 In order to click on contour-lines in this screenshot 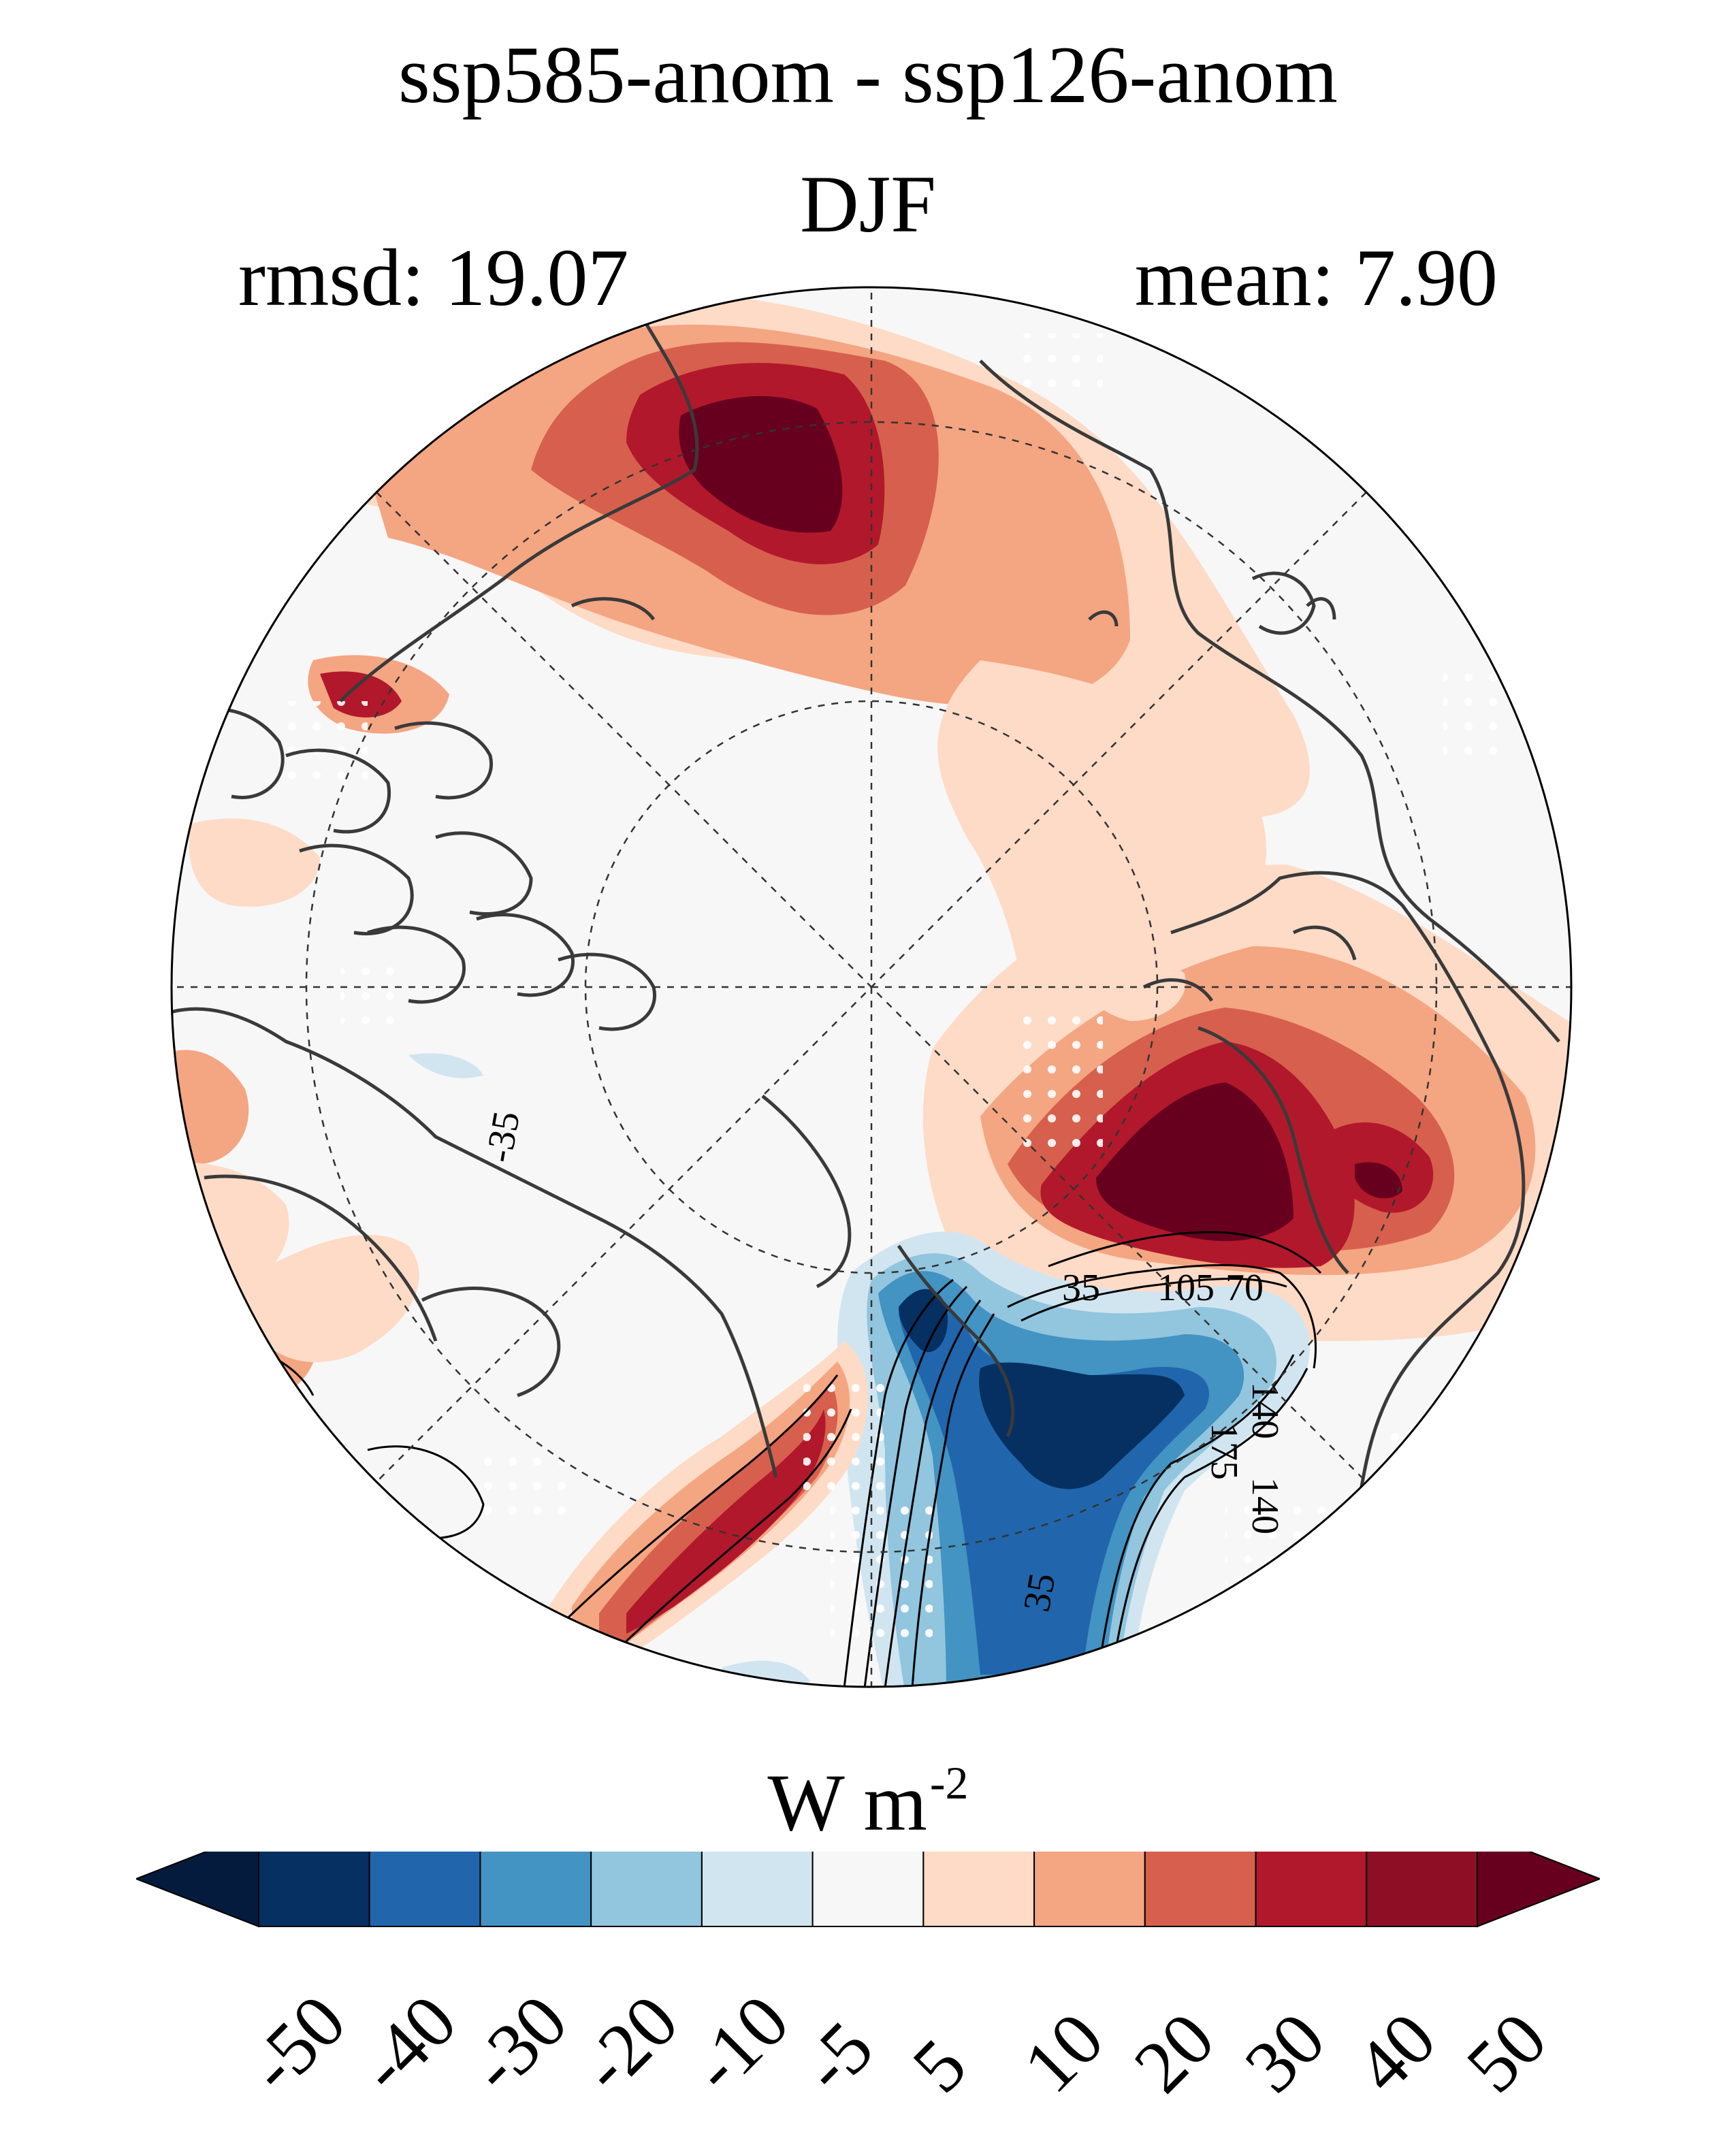, I will do `click(756, 1459)`.